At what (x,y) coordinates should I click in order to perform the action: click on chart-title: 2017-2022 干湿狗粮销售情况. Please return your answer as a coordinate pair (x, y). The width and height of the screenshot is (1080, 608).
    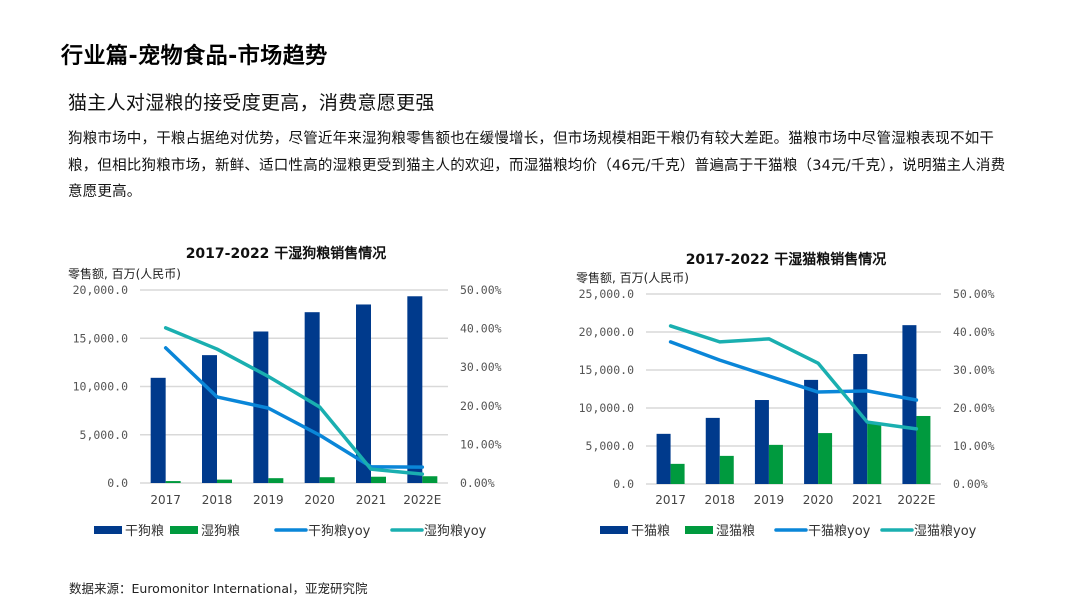
    Looking at the image, I should click on (286, 253).